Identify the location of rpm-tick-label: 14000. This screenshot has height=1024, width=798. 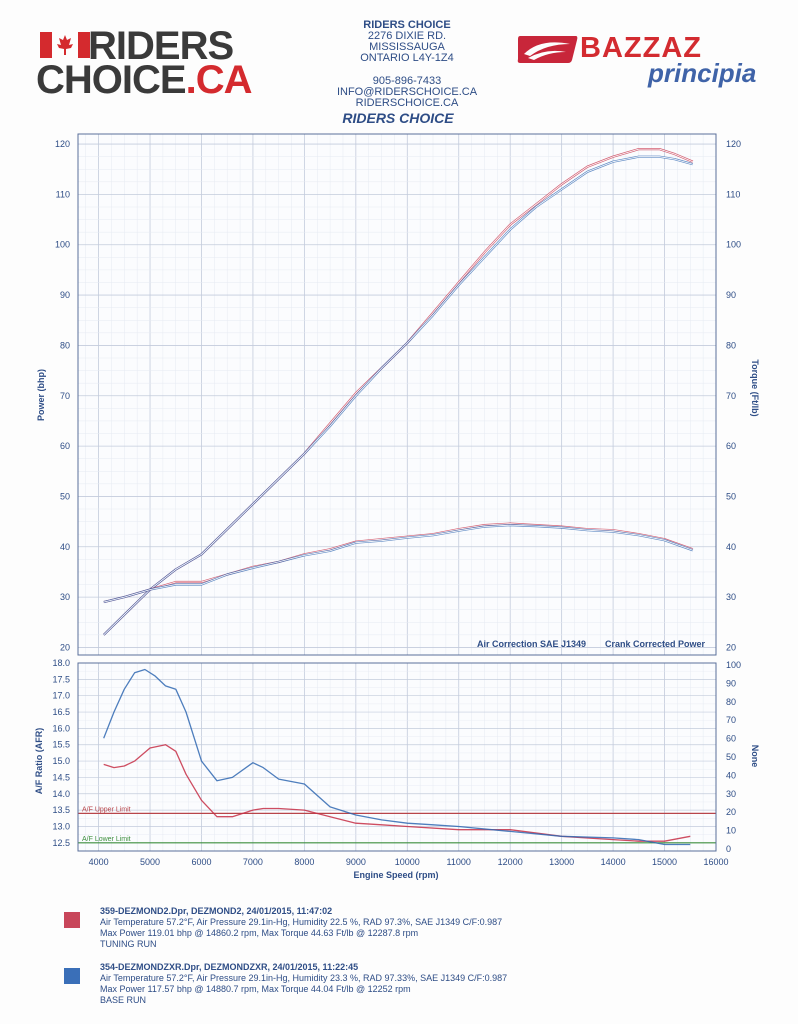
(613, 862).